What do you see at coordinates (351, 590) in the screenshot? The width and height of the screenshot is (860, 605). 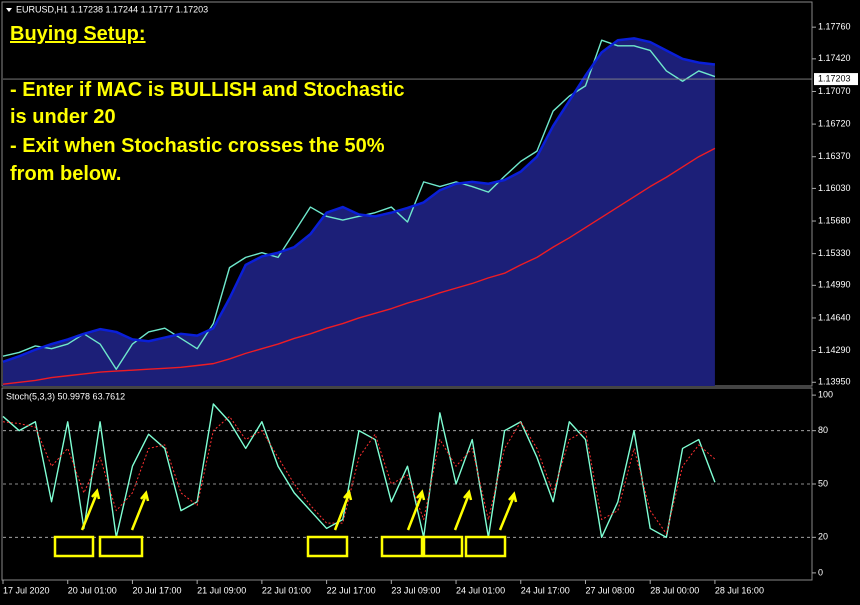 I see `x-tick-label: 22 Jul 17:00` at bounding box center [351, 590].